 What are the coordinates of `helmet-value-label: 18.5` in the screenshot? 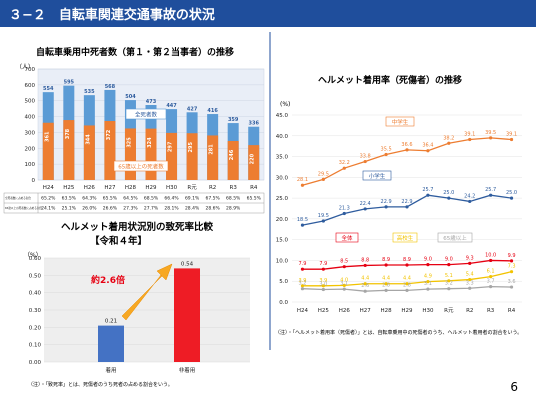 It's located at (302, 220).